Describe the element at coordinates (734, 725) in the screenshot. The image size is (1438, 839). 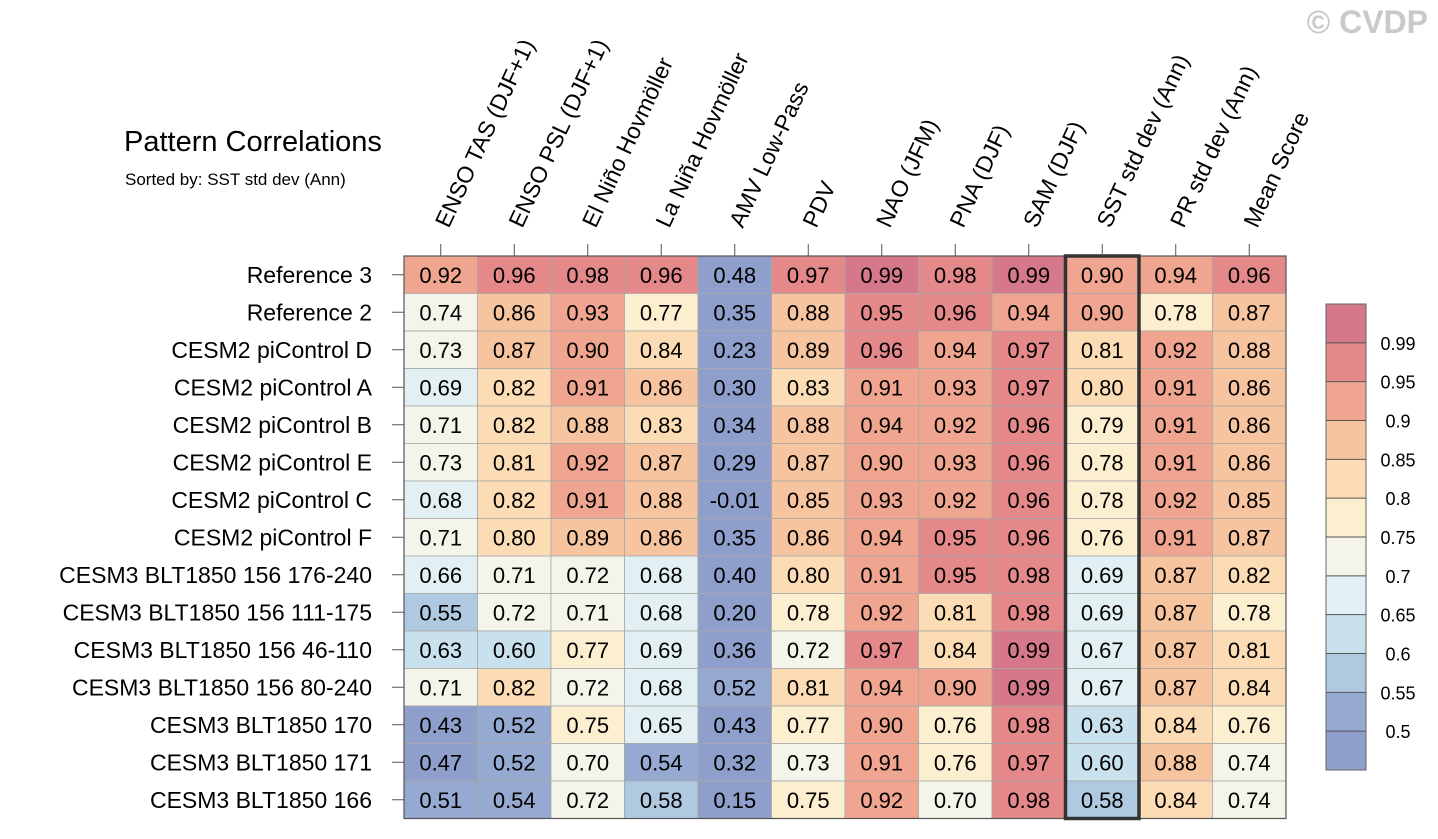
I see `cell-value-label: 0.43` at that location.